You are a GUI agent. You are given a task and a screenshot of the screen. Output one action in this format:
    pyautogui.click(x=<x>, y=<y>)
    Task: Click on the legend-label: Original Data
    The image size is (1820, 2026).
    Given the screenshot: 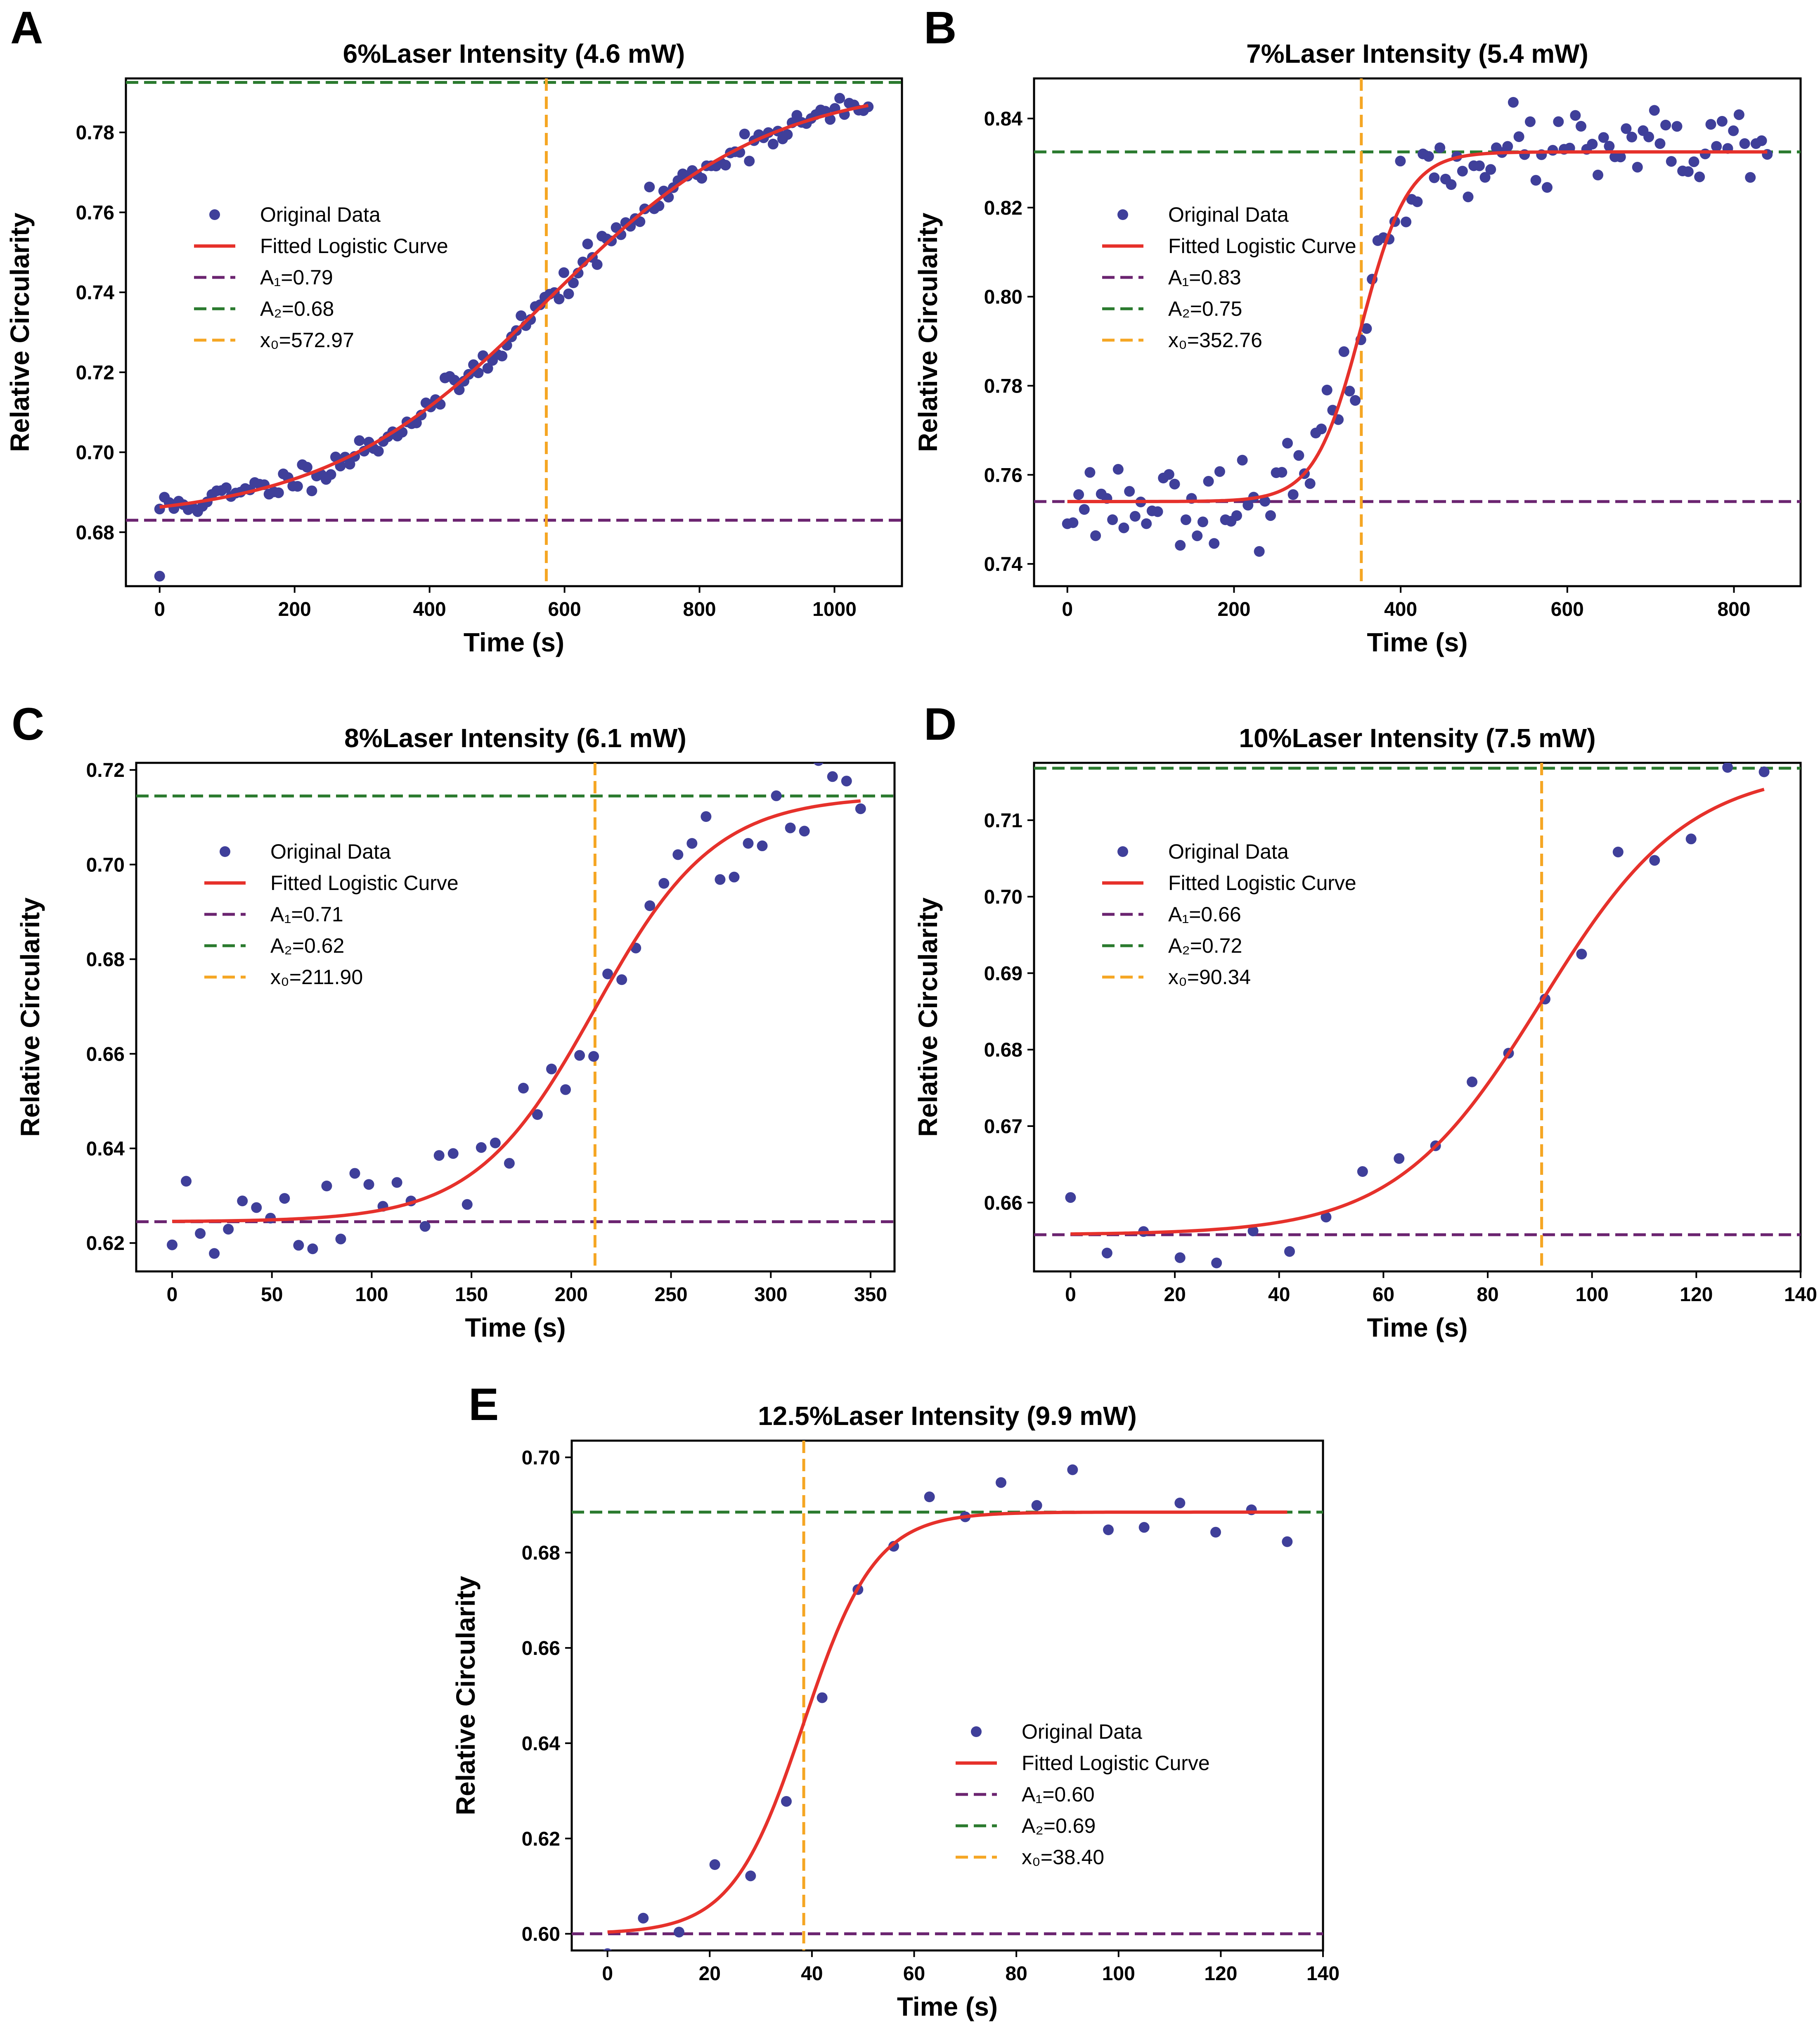 What is the action you would take?
    pyautogui.click(x=1082, y=1731)
    